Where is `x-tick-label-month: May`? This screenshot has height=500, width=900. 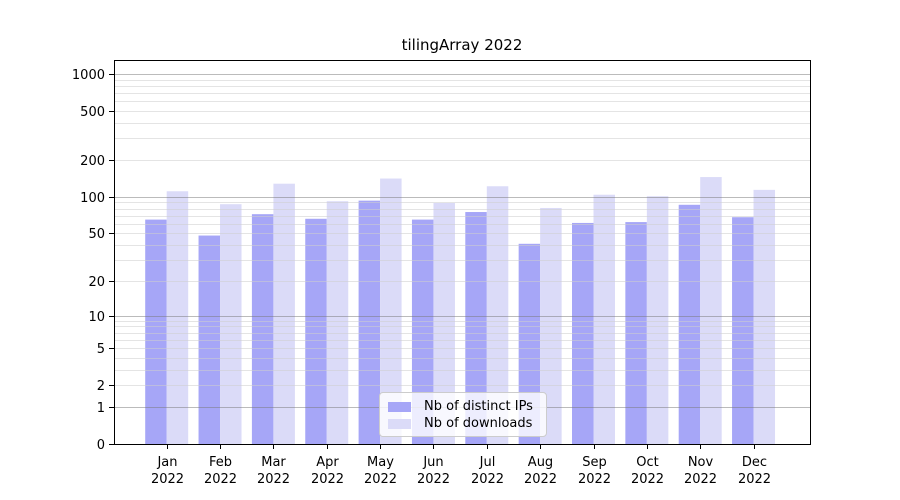
x-tick-label-month: May is located at coordinates (380, 462).